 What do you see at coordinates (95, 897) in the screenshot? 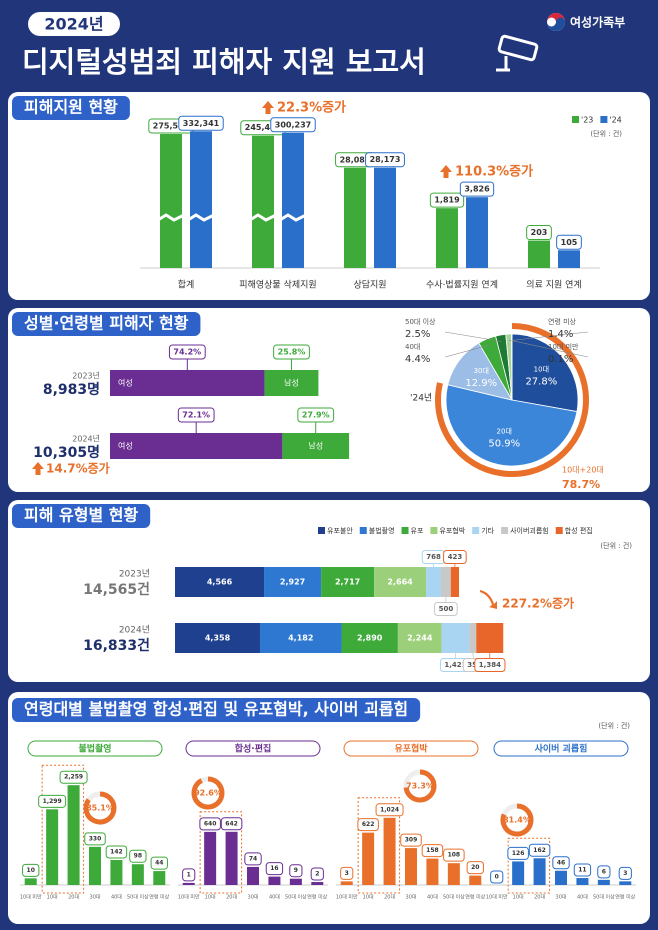
I see `x-tick-label: 30대` at bounding box center [95, 897].